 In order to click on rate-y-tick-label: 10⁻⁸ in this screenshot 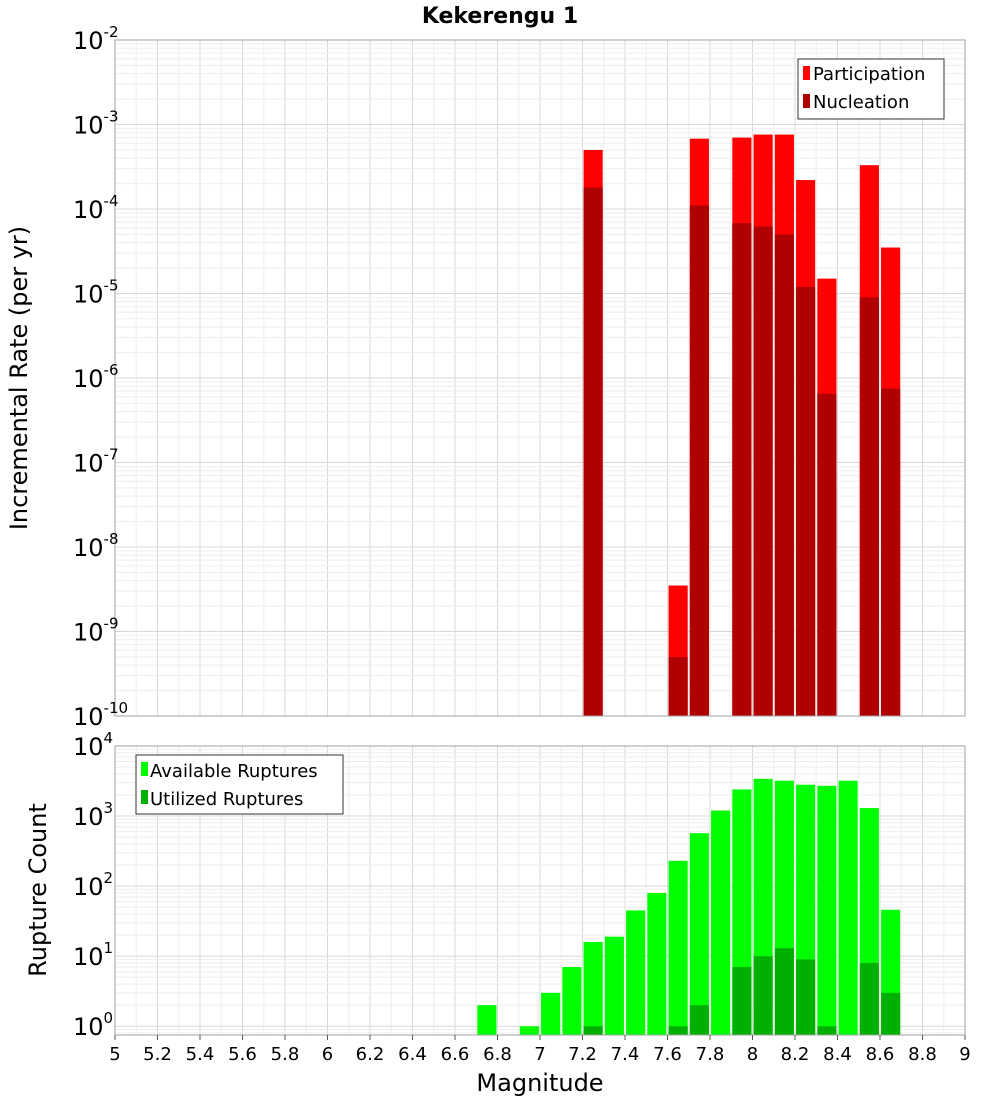, I will do `click(96, 546)`.